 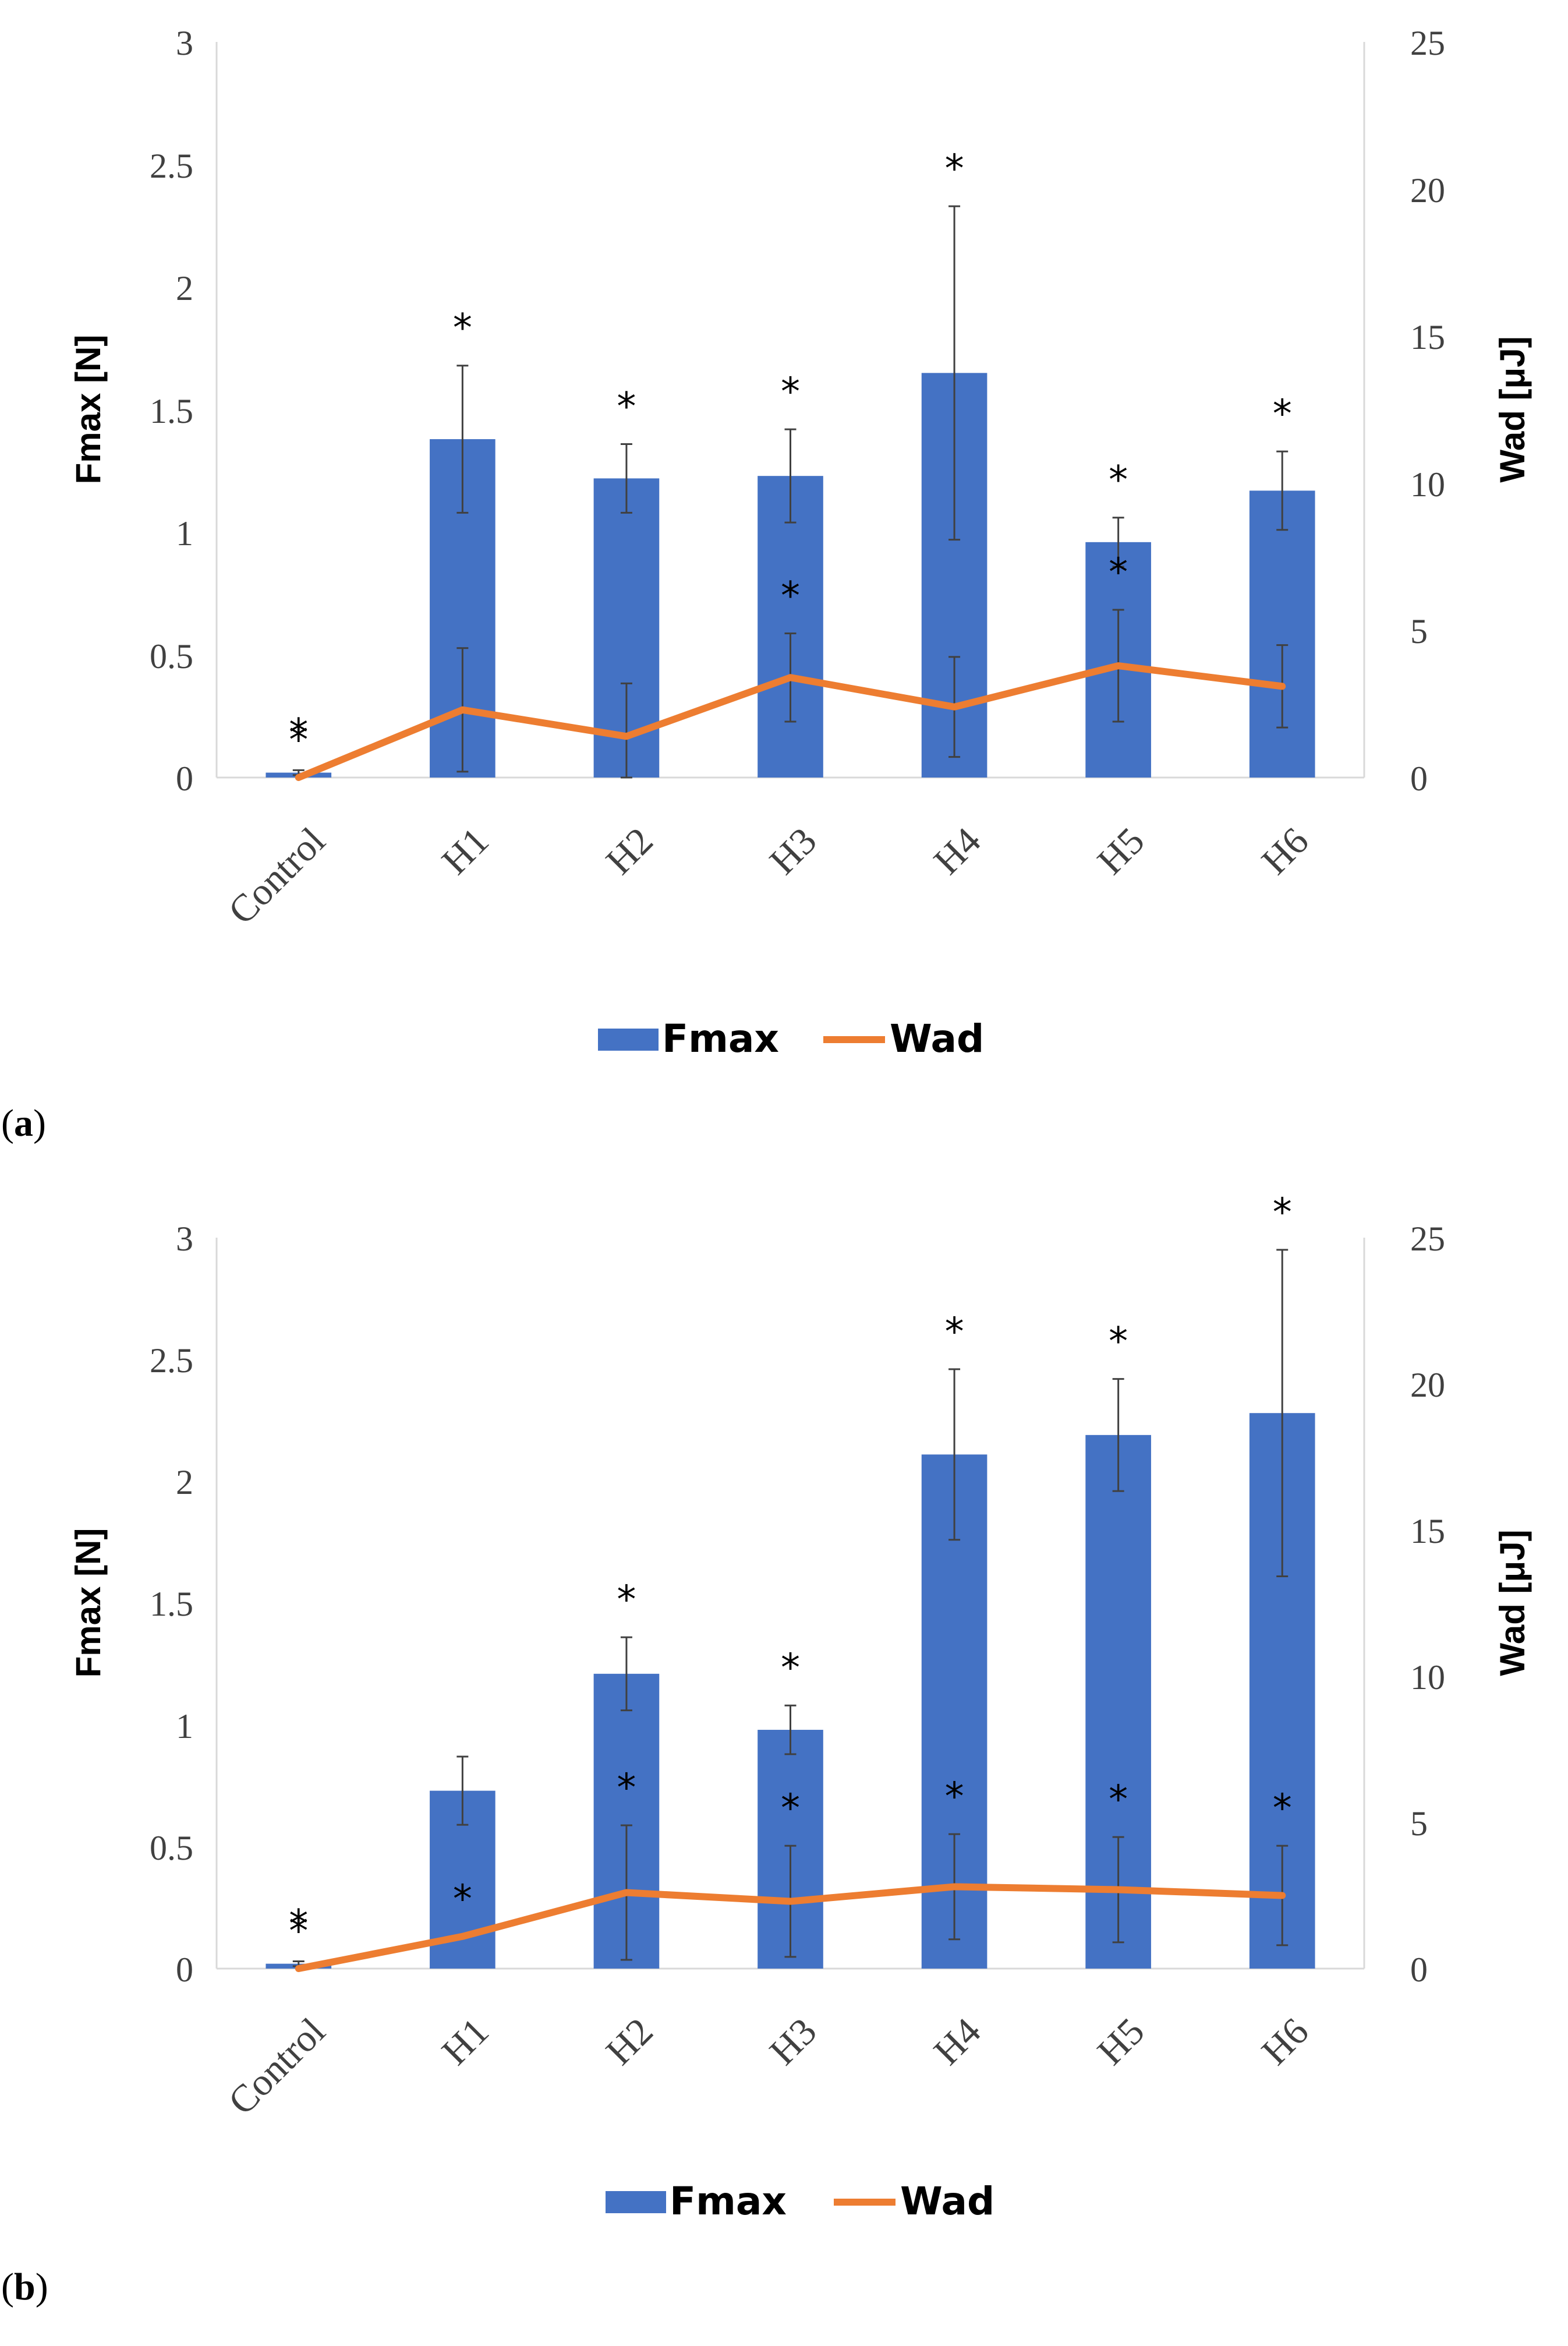 I want to click on panel-label: (a), so click(x=23, y=1123).